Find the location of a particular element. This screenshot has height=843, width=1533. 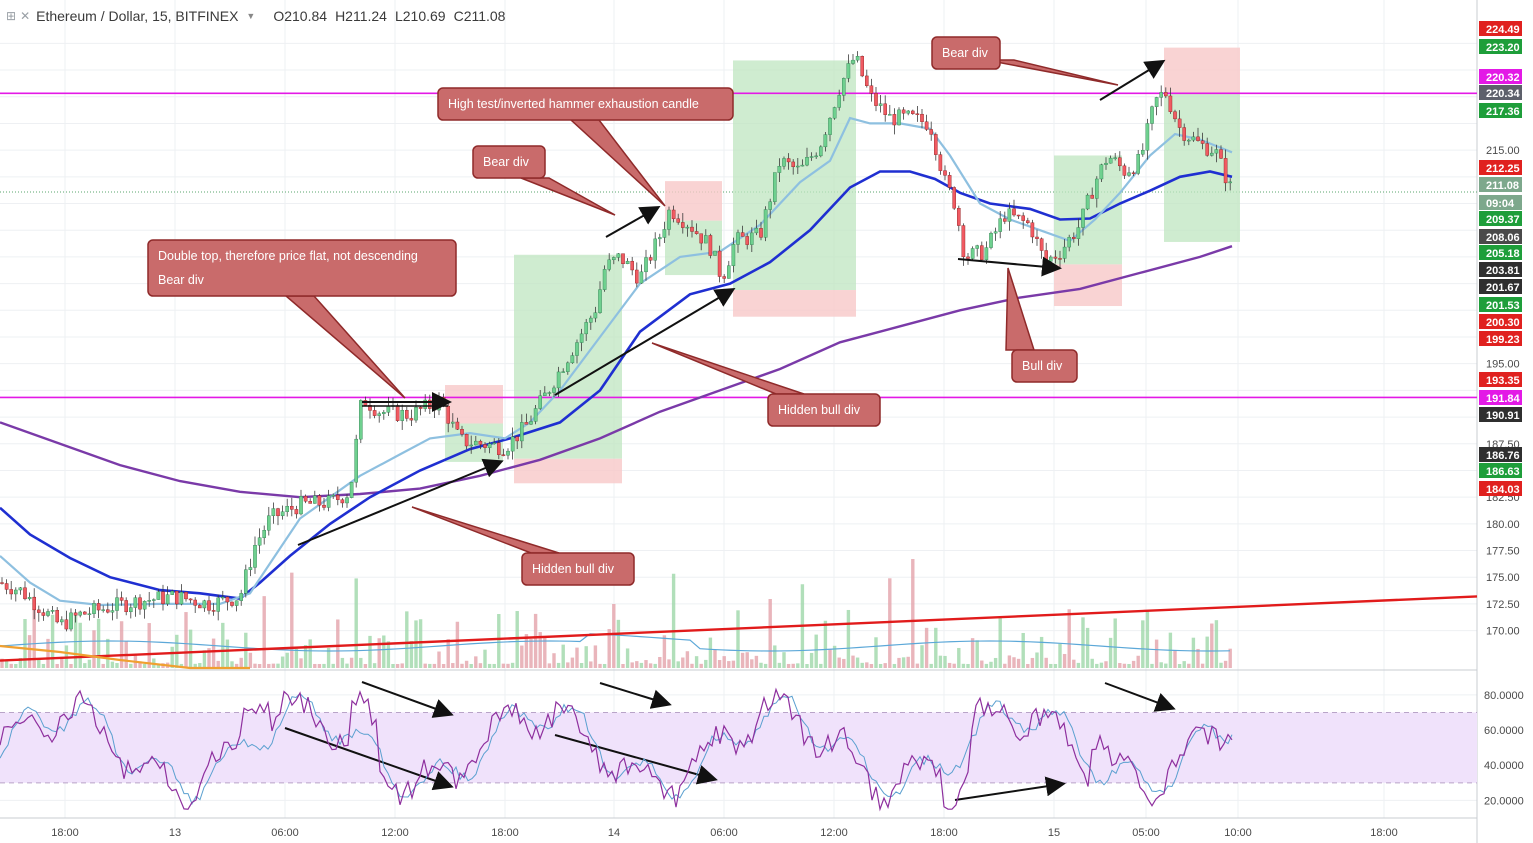

price-badge-label: 199.23 is located at coordinates (1503, 340).